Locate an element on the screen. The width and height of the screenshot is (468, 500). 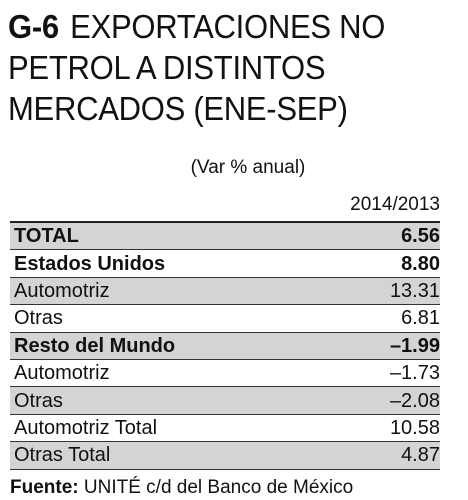
title-text-1: EXPORTACIONES NO is located at coordinates (228, 26).